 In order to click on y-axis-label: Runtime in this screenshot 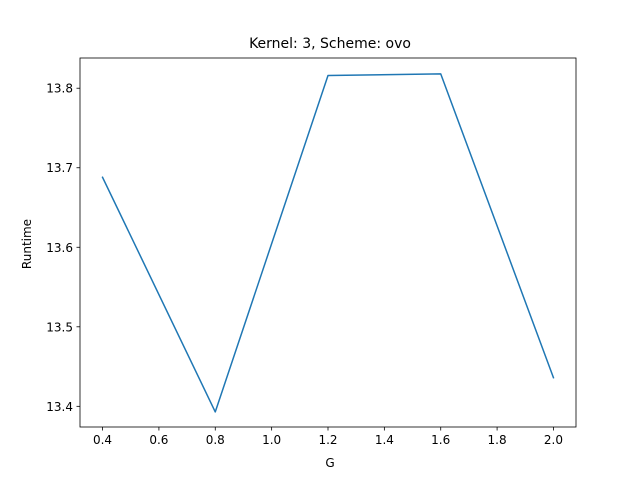, I will do `click(27, 244)`.